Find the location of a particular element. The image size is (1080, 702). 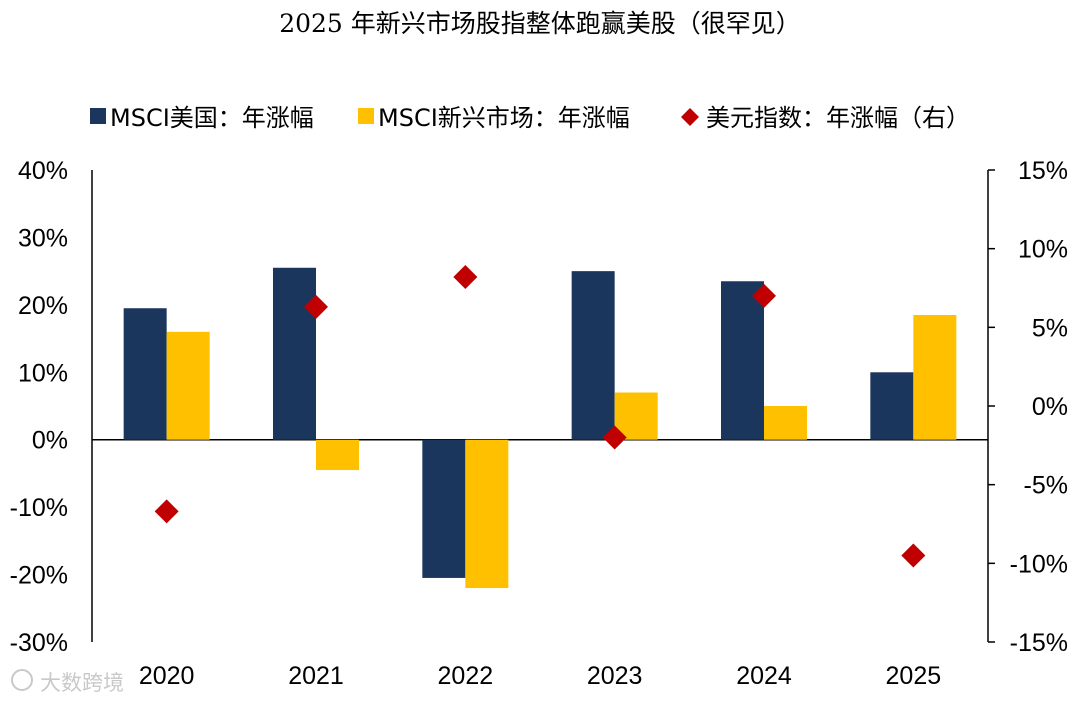

marker-dxy-2025 is located at coordinates (913, 555).